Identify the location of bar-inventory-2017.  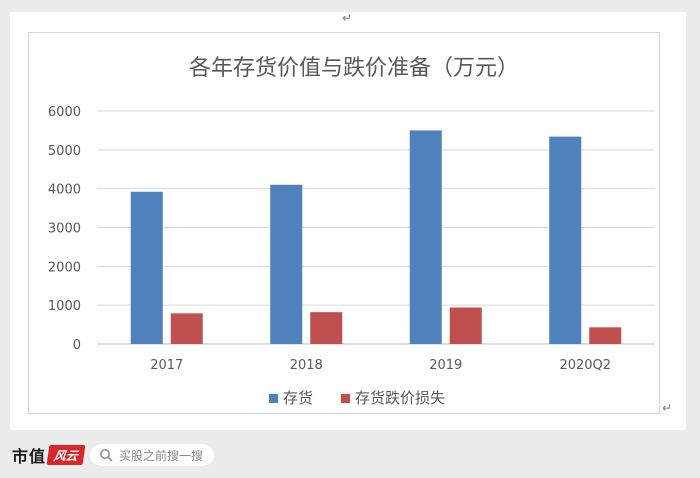
(146, 267).